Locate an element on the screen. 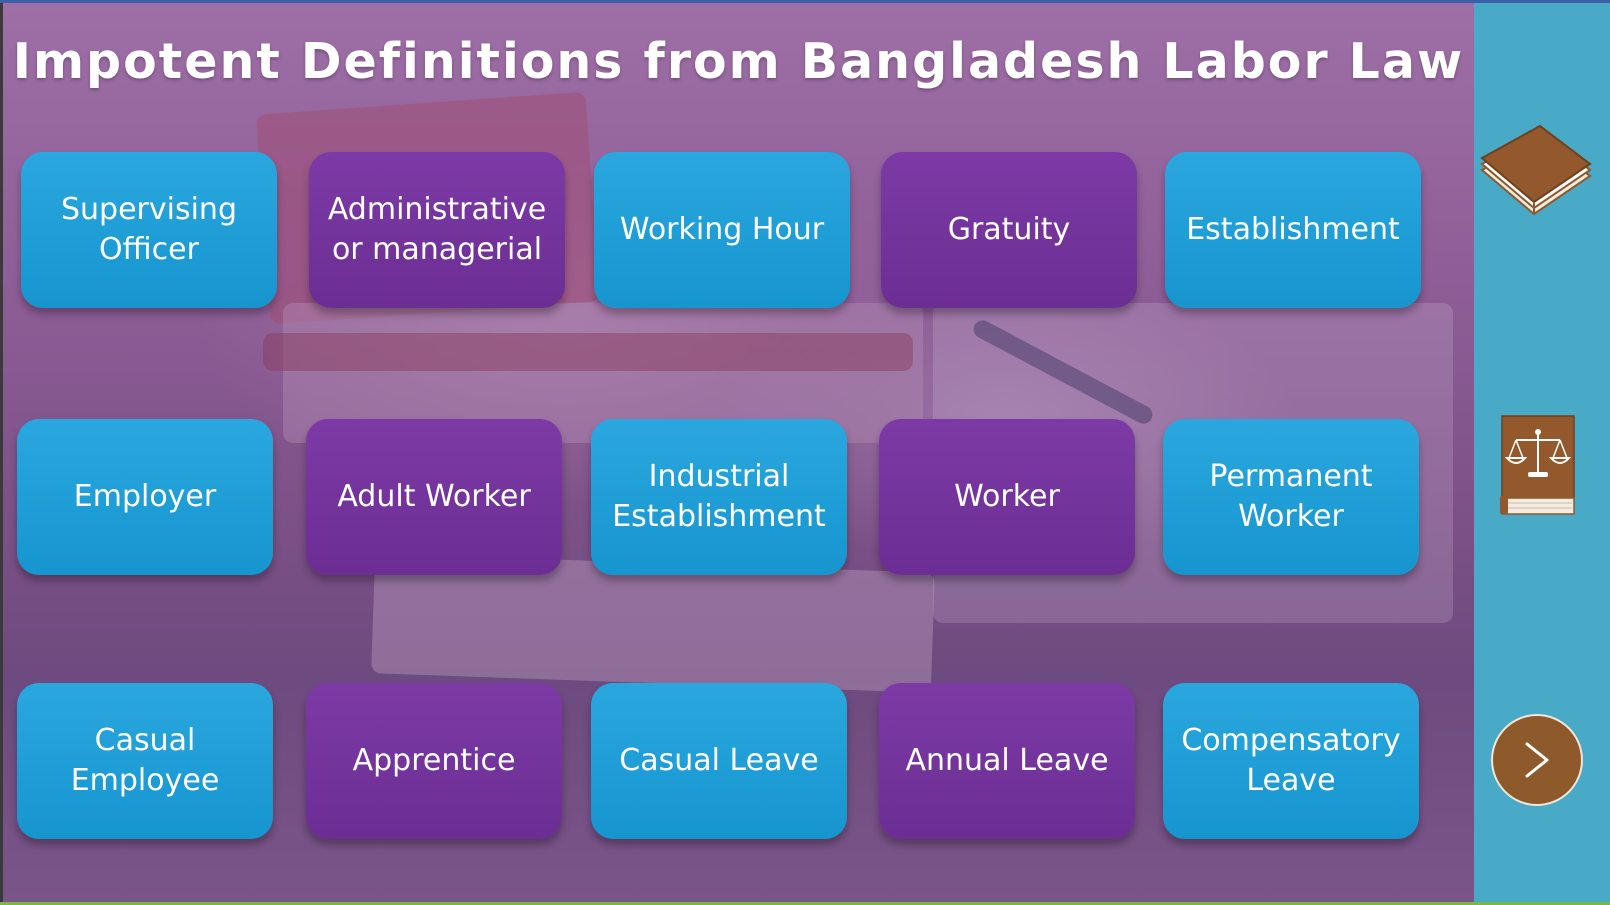 This screenshot has height=905, width=1610. window-bottom-border is located at coordinates (805, 903).